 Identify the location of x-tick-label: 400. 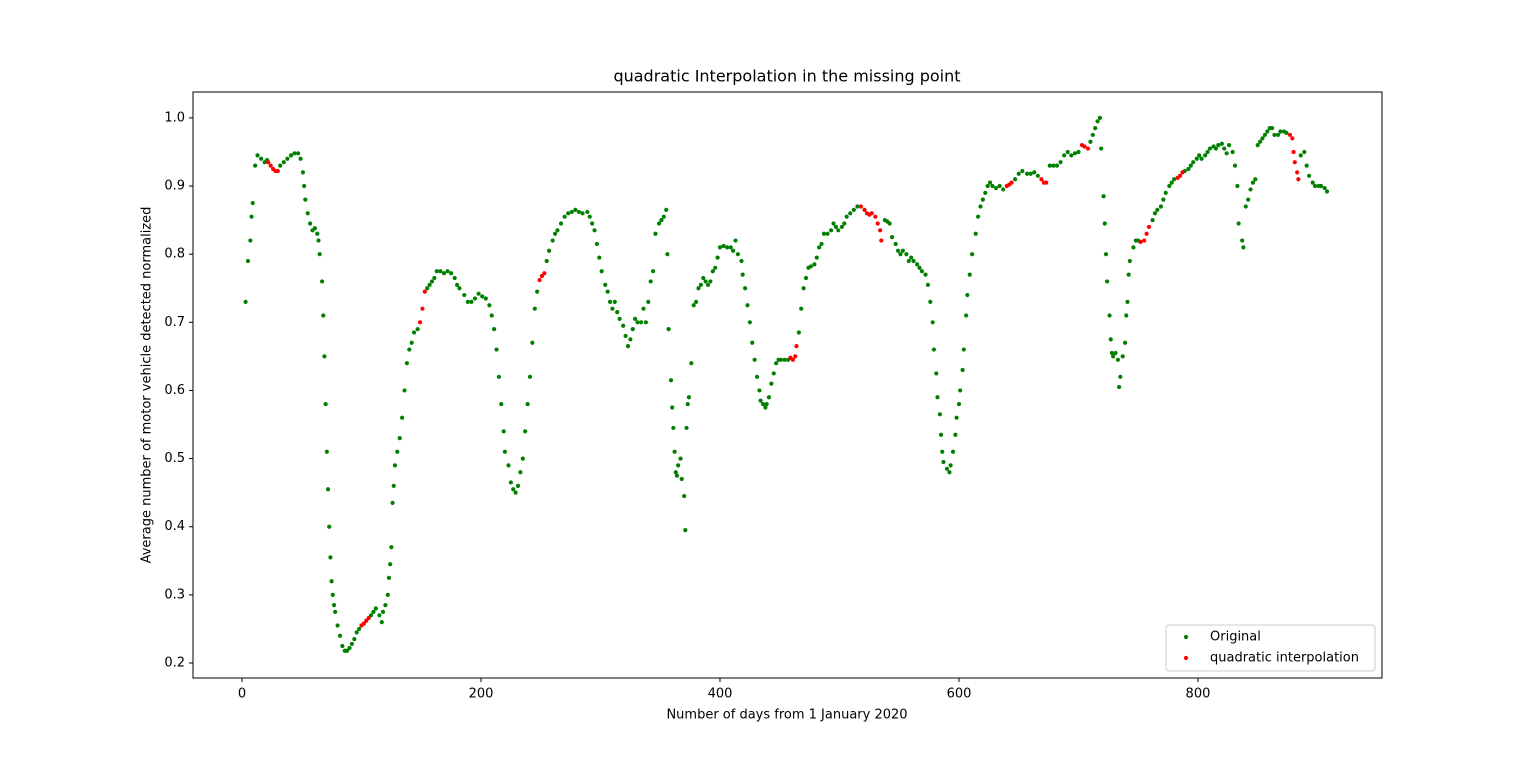
(720, 694).